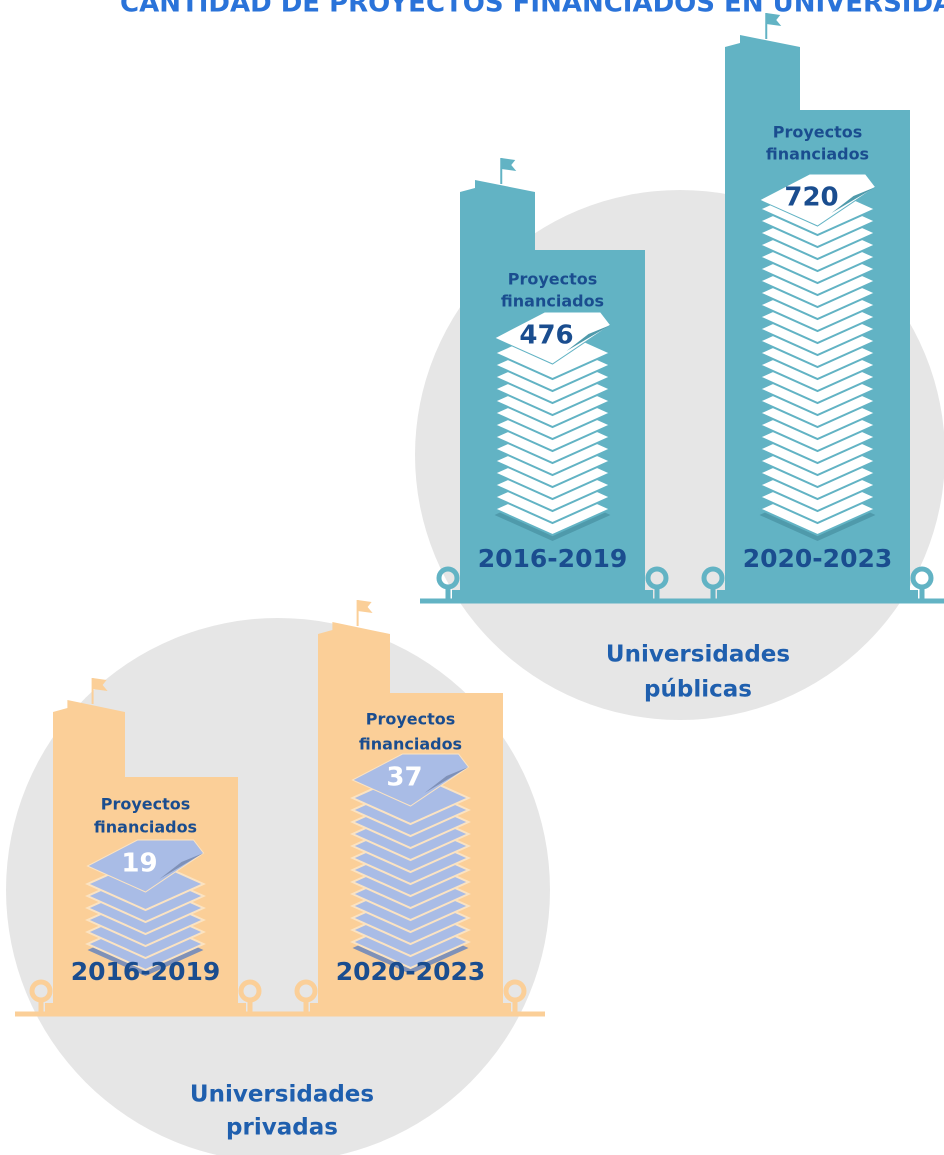  What do you see at coordinates (404, 778) in the screenshot?
I see `count: 37` at bounding box center [404, 778].